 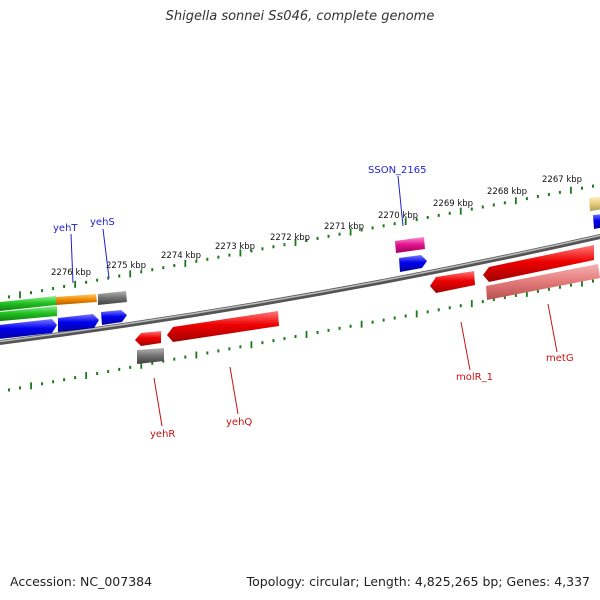 What do you see at coordinates (596, 221) in the screenshot?
I see `gene-far-right-blue` at bounding box center [596, 221].